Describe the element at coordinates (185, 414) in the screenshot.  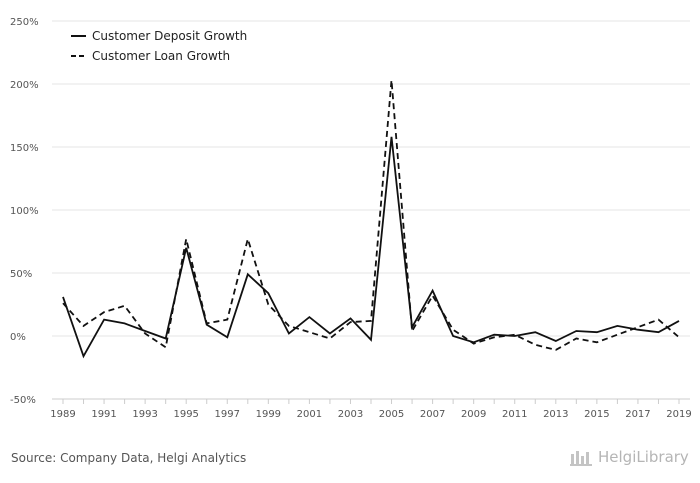
I see `x-tick-label: 1995` at that location.